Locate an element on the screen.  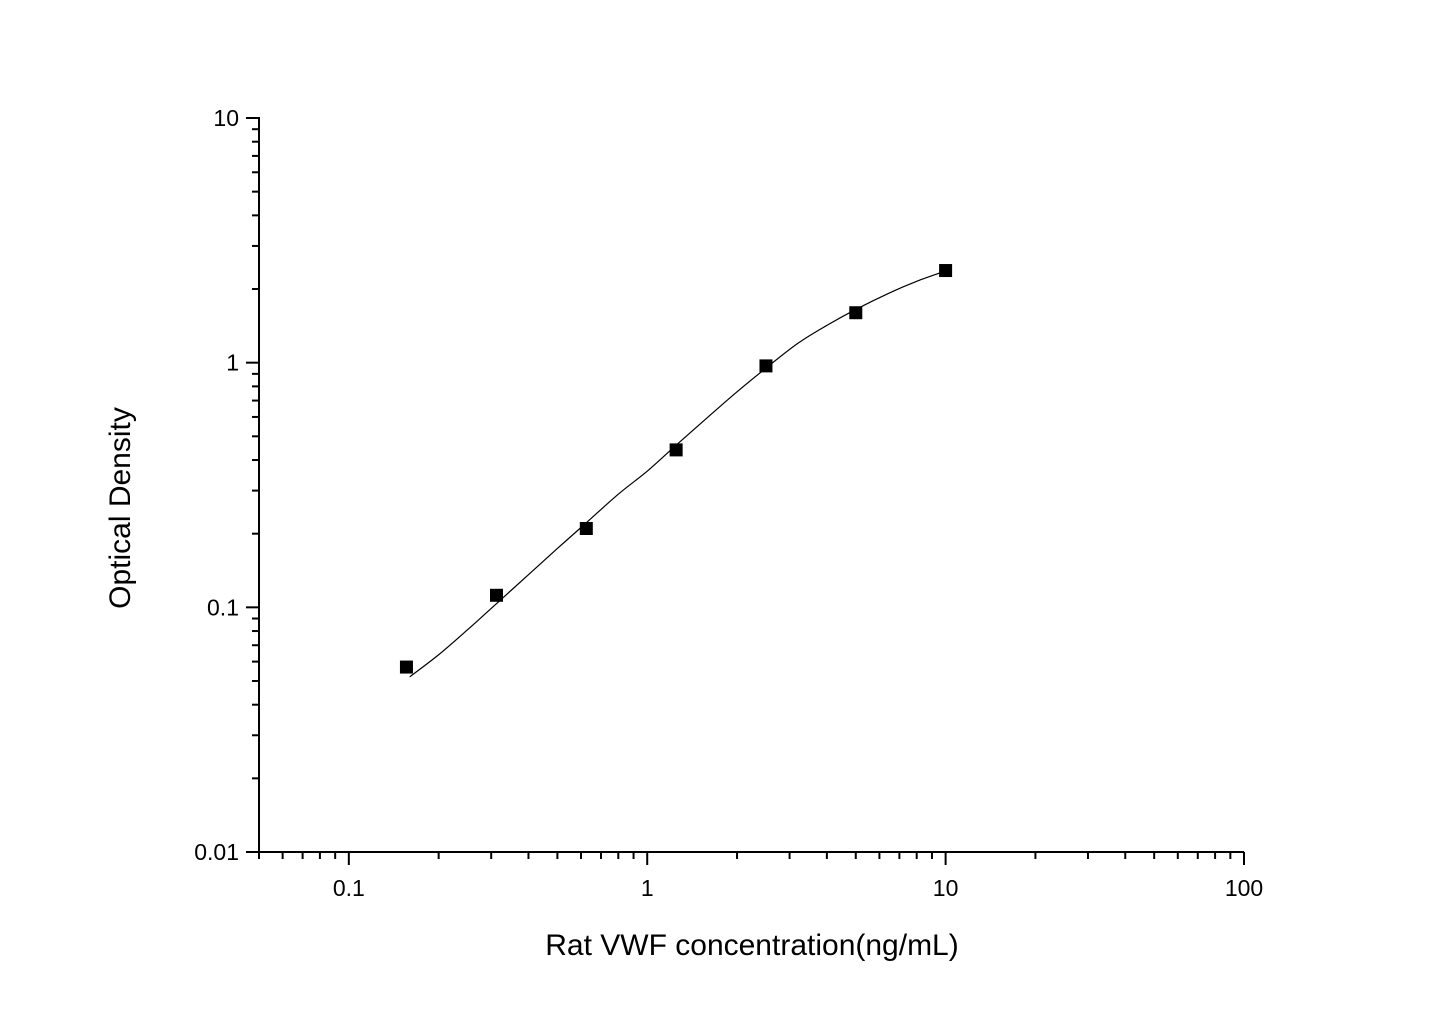
y-tick-label: 0.01 is located at coordinates (216, 852).